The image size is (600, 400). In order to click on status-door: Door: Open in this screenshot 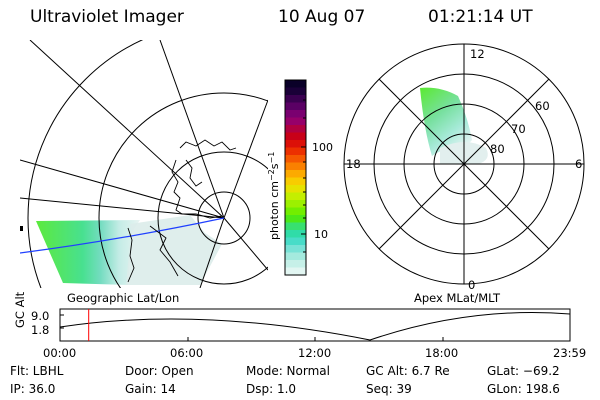, I will do `click(159, 371)`.